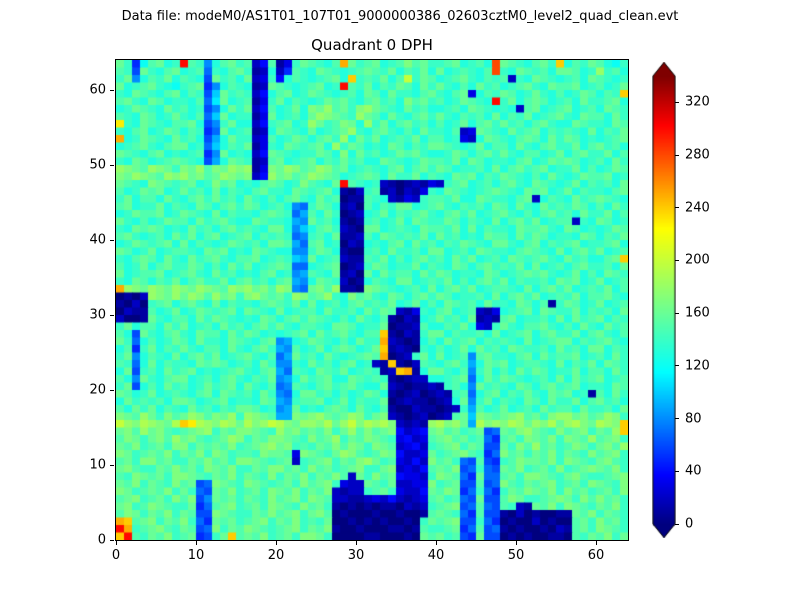  I want to click on y-tick-label: 50, so click(97, 165).